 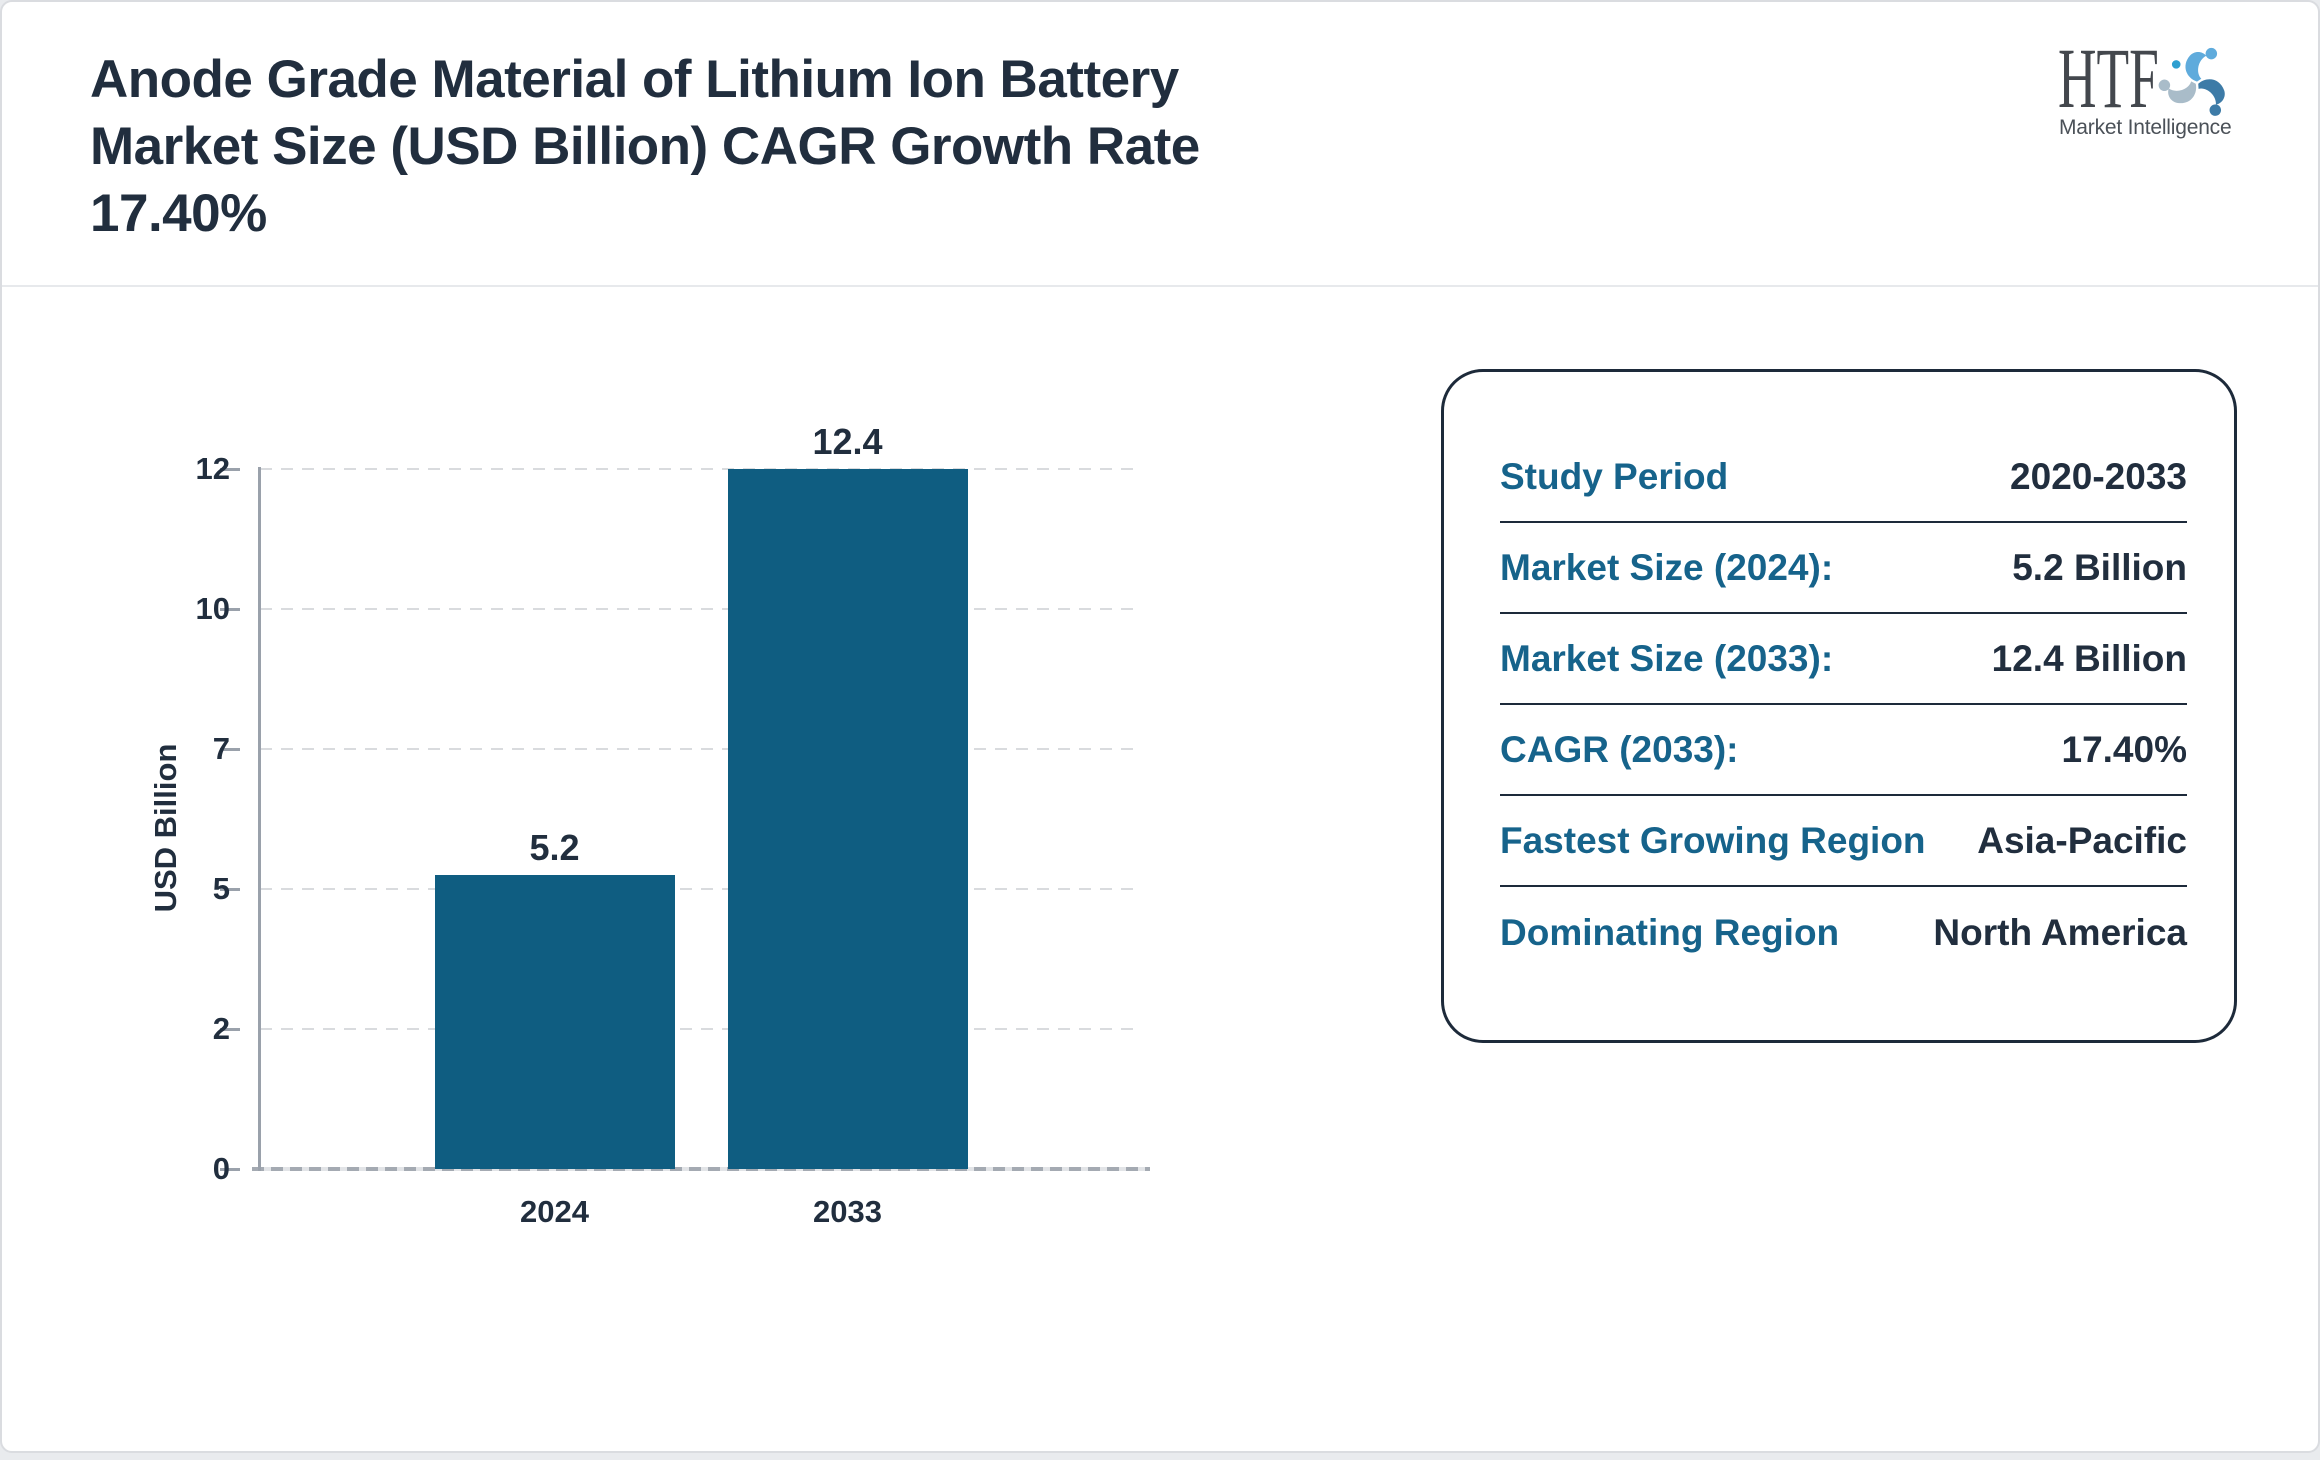 I want to click on x-tick-label: 2033, so click(x=847, y=1211).